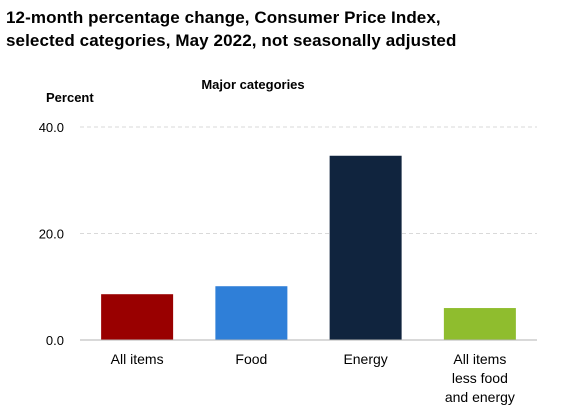 This screenshot has height=412, width=565. I want to click on x-tick-label: All items, so click(137, 359).